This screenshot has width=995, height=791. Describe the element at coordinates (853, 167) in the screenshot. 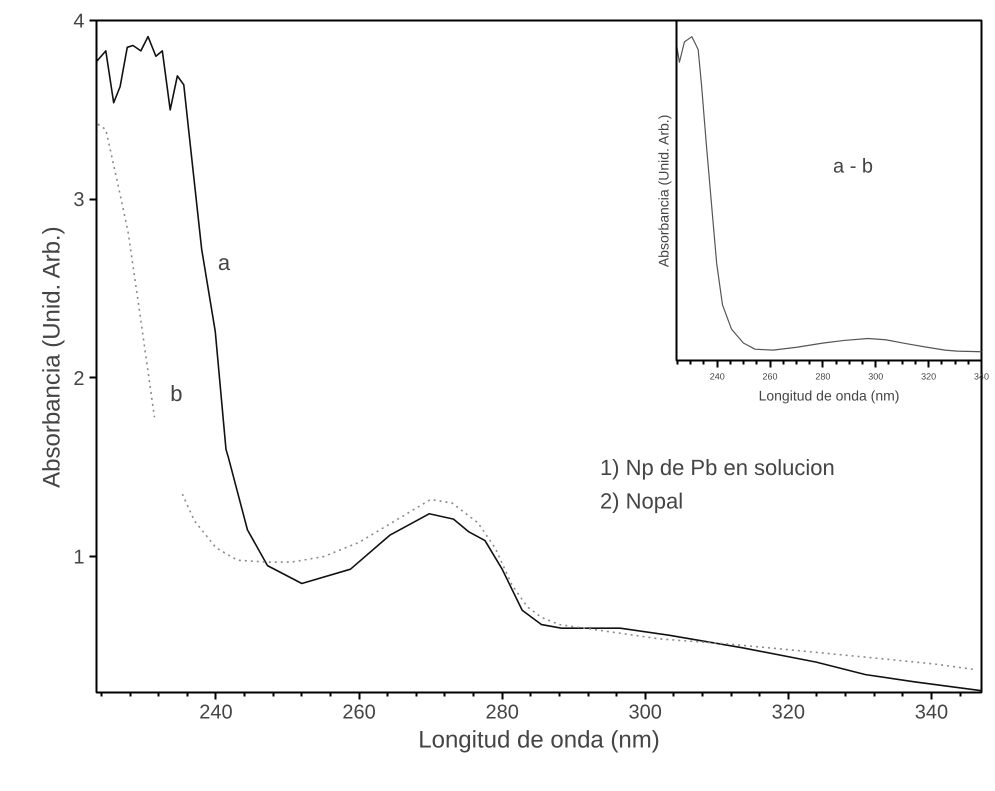

I see `annotation: a - b` at that location.